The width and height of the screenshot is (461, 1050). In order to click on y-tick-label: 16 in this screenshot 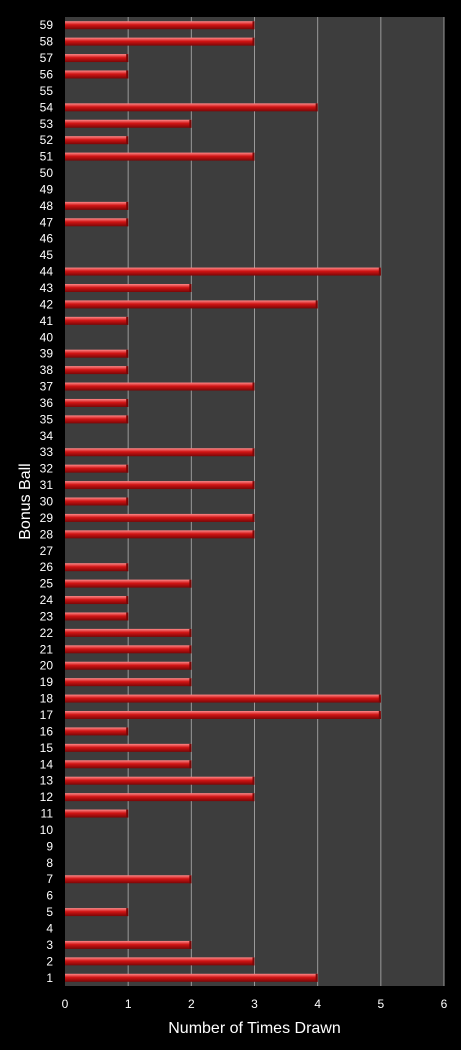, I will do `click(47, 731)`.